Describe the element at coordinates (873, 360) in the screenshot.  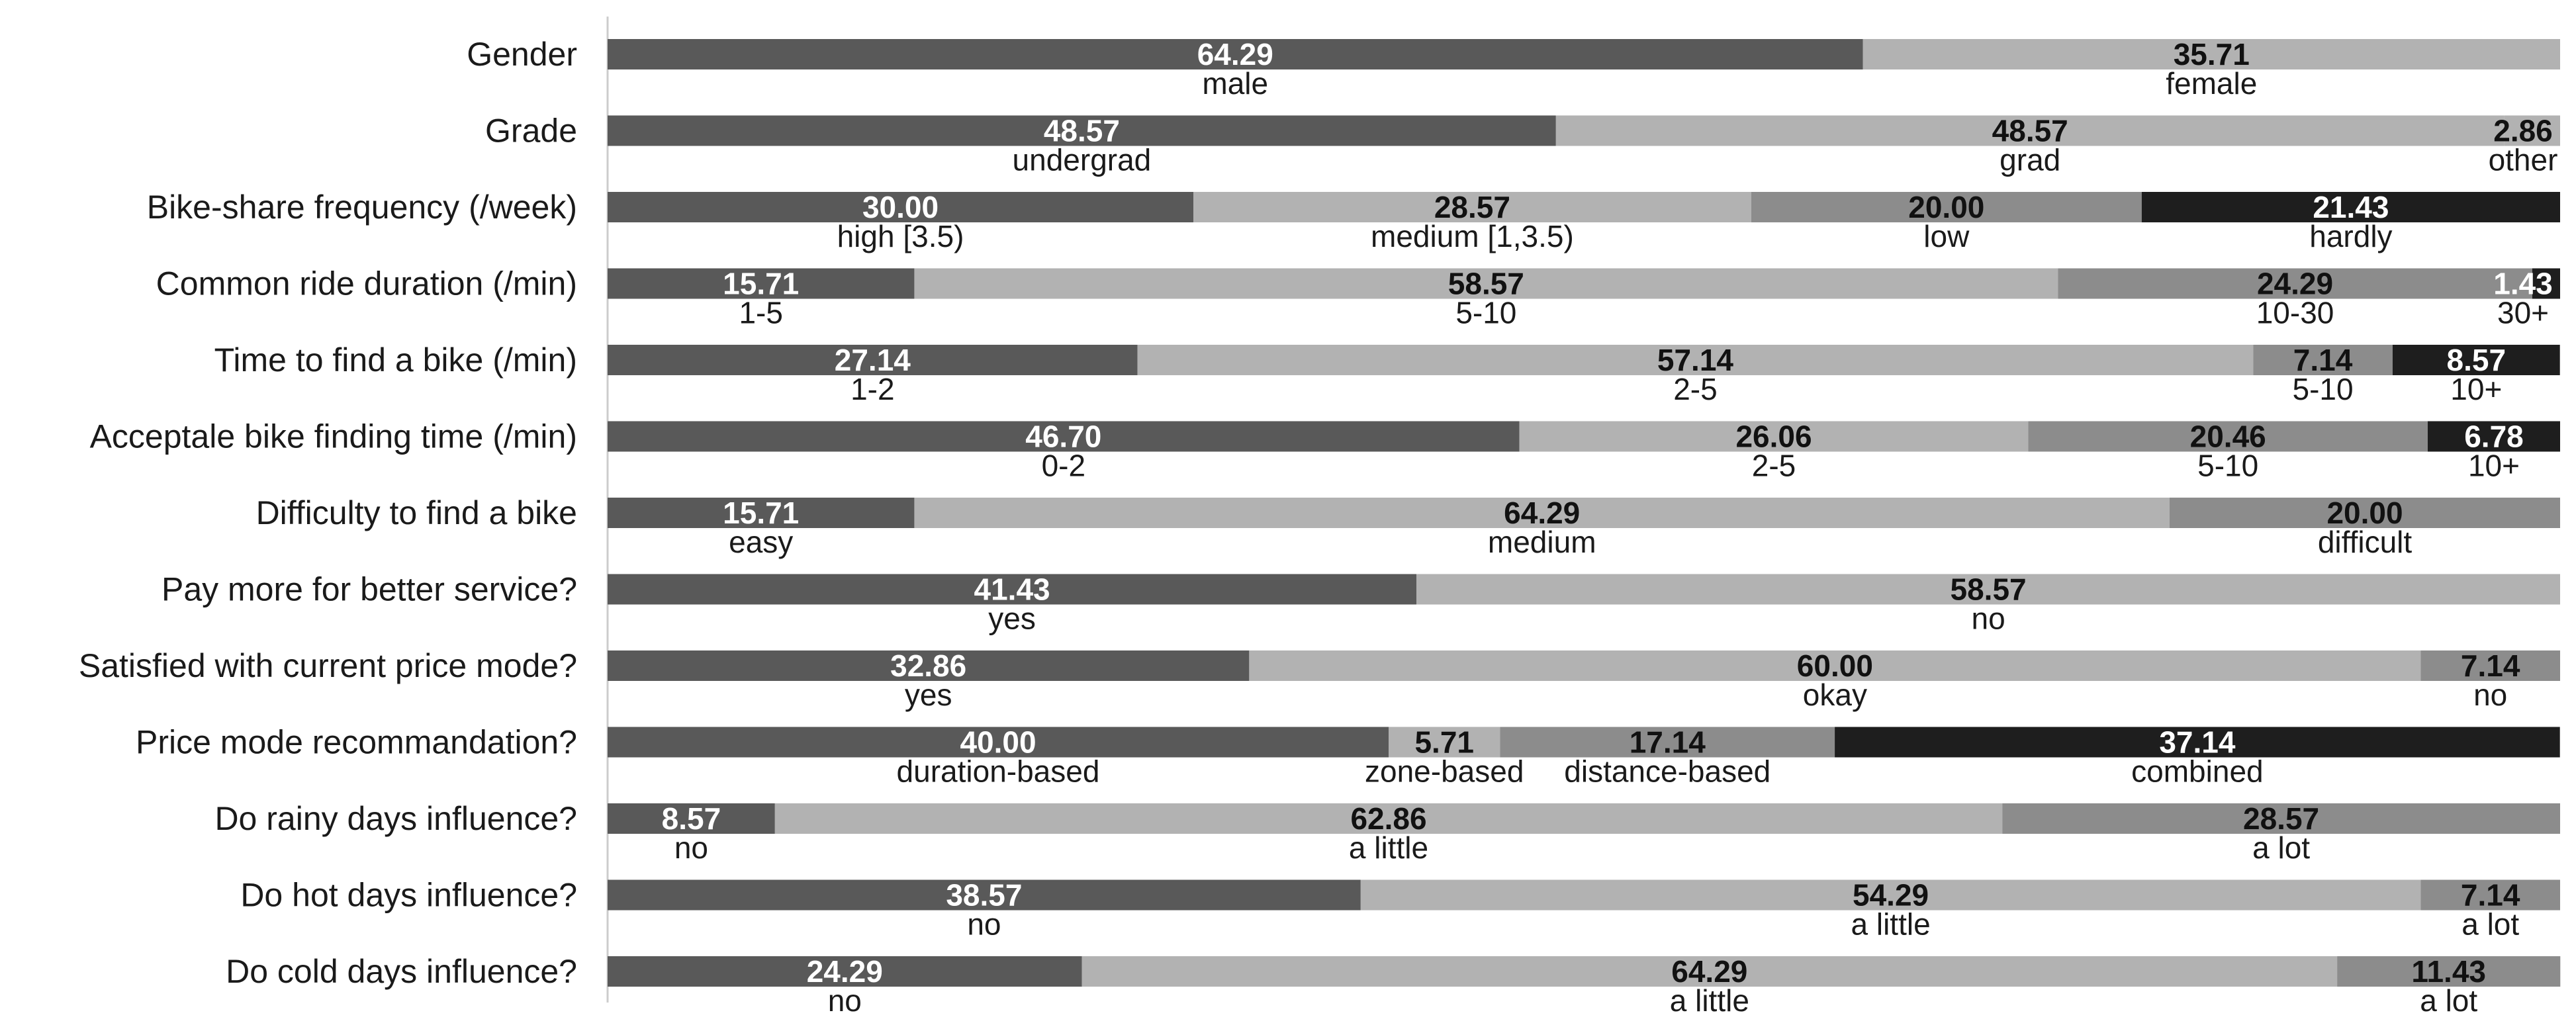
I see `data-label: 27.14` at that location.